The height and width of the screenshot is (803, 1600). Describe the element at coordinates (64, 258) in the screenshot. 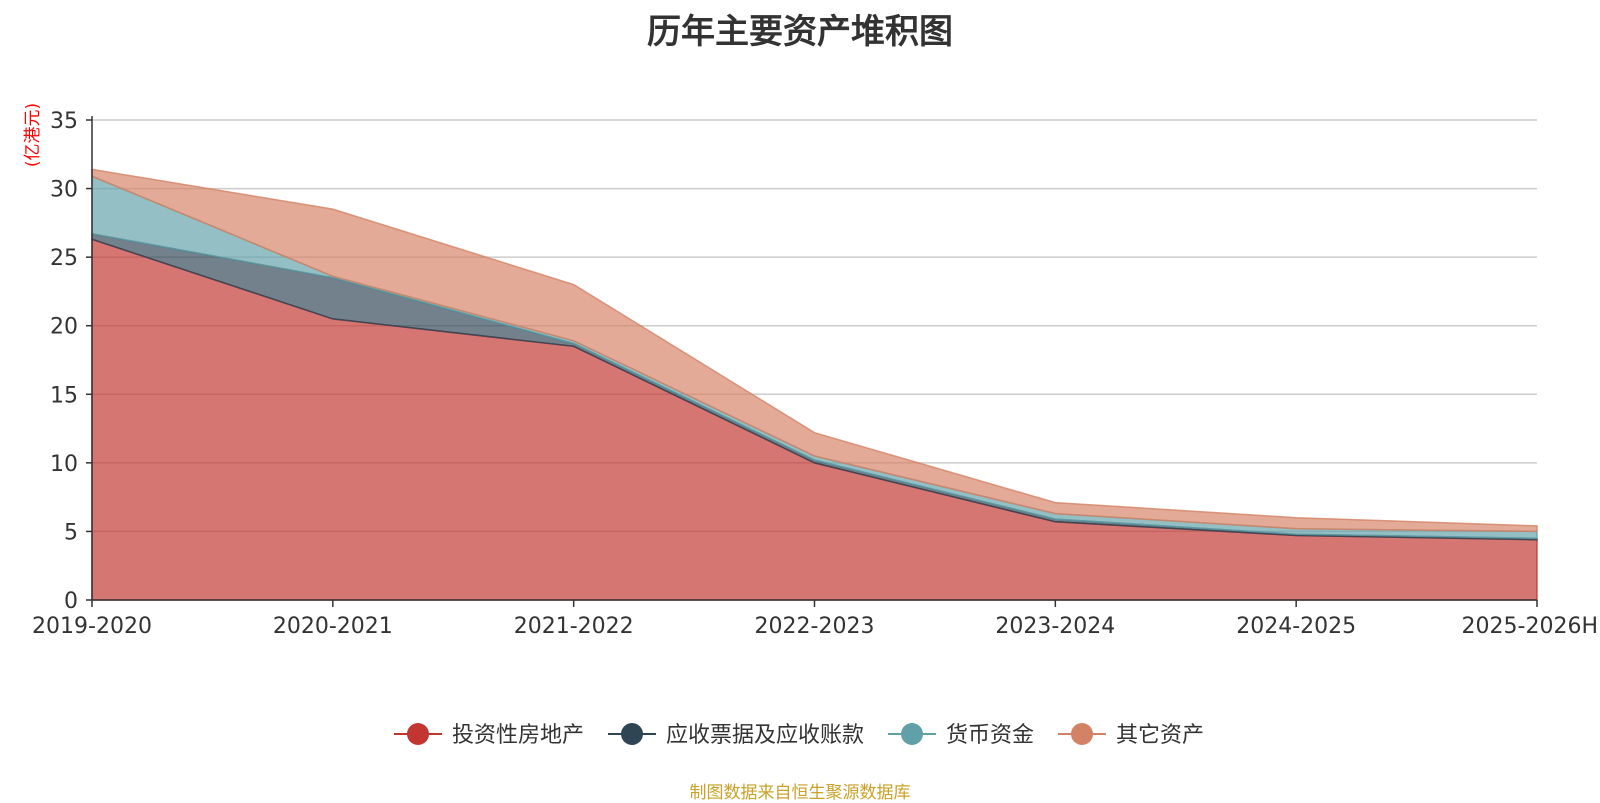

I see `y-tick-label: 25` at that location.